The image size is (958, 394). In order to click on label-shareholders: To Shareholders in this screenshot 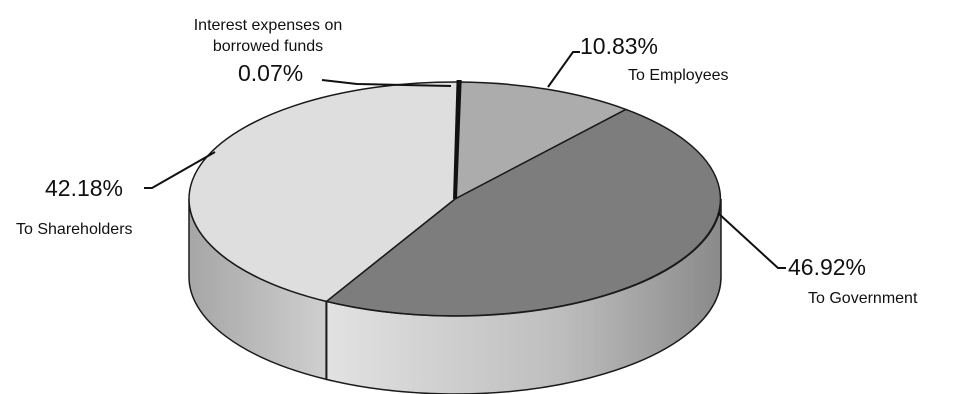, I will do `click(74, 229)`.